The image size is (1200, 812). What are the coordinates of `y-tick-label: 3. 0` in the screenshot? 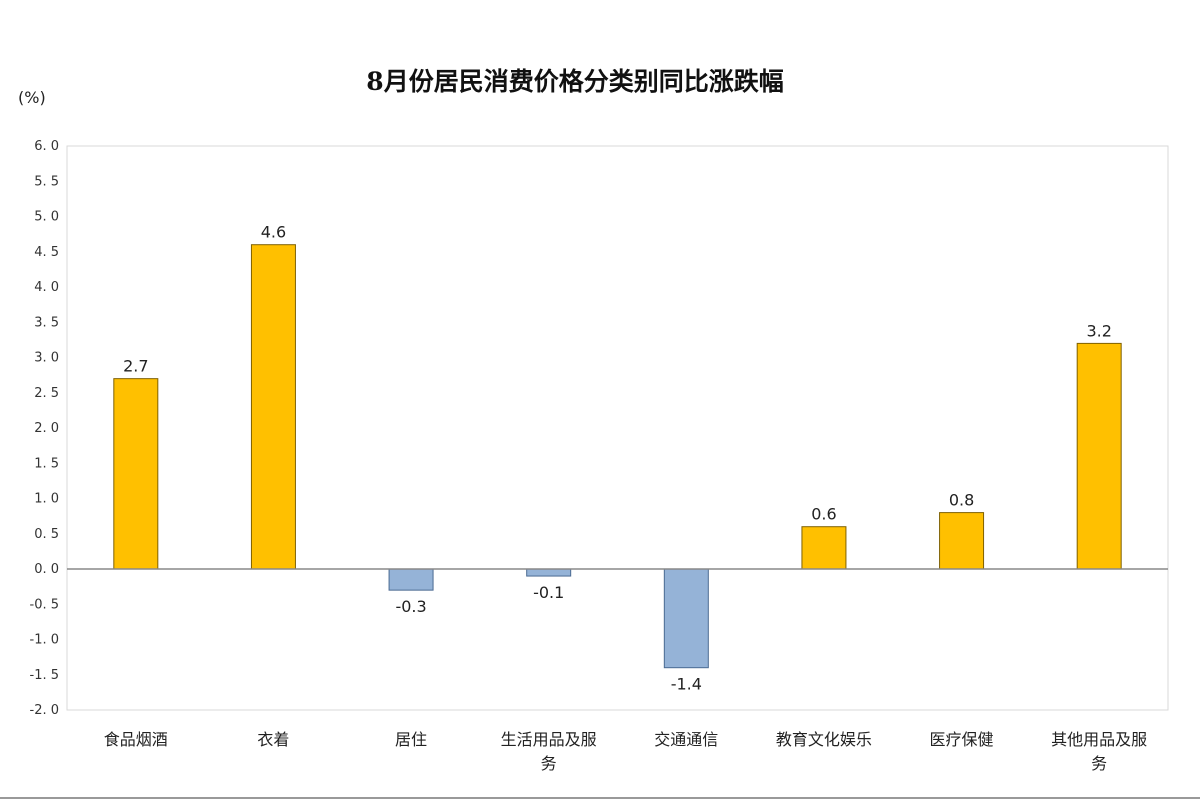 It's located at (46, 358).